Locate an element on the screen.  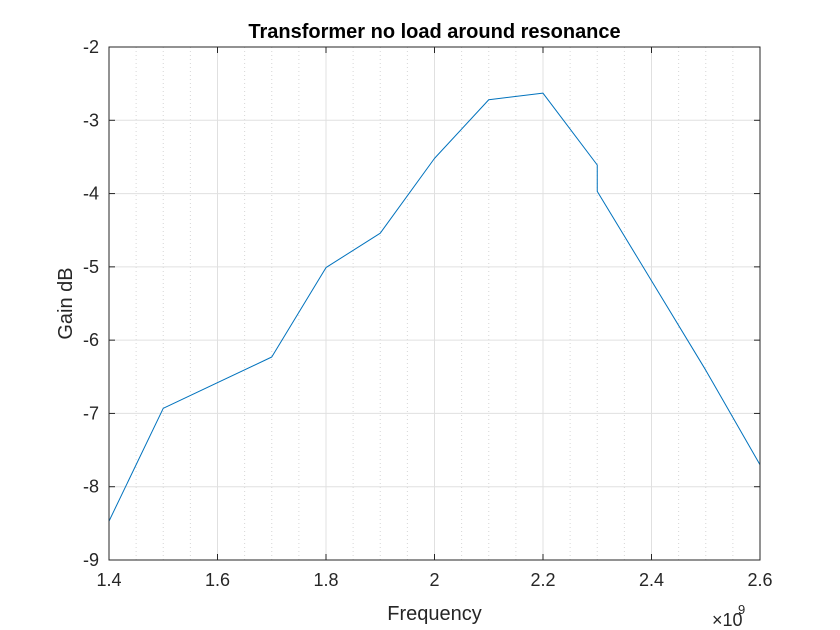
x-tick-label: 2.4 is located at coordinates (651, 580).